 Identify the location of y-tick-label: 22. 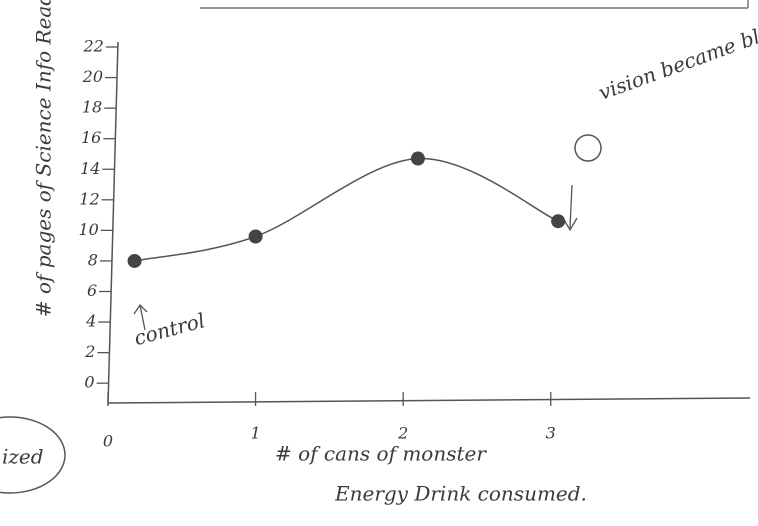
(93, 46).